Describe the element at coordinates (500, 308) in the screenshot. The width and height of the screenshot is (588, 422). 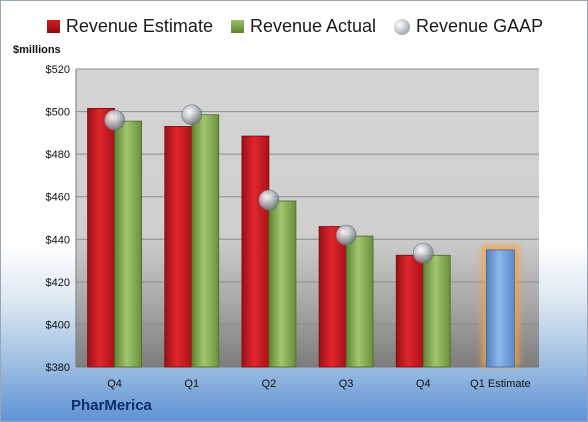
I see `bar-revenue-forecast` at that location.